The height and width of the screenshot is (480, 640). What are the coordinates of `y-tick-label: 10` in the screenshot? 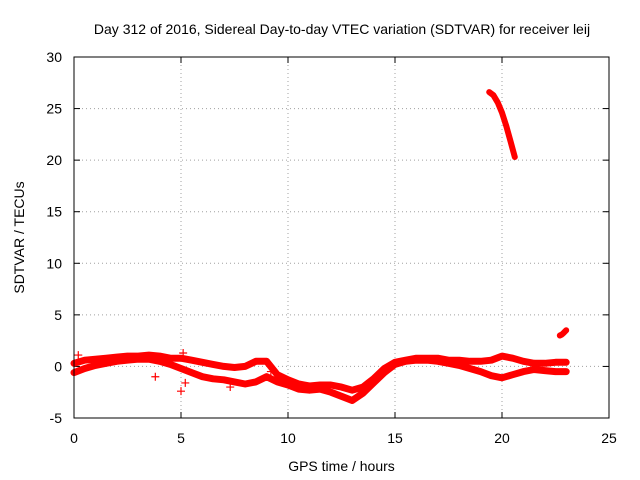 It's located at (54, 263).